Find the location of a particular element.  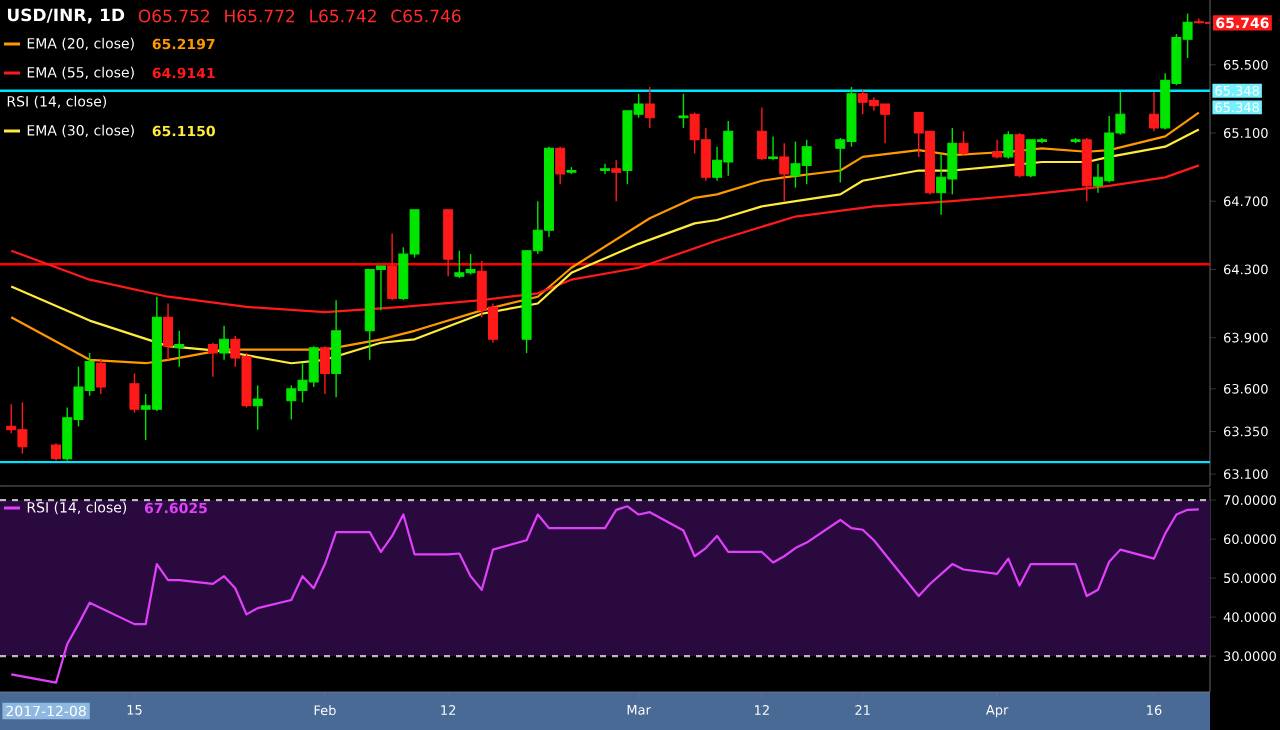

annotation: H65.772 is located at coordinates (260, 16).